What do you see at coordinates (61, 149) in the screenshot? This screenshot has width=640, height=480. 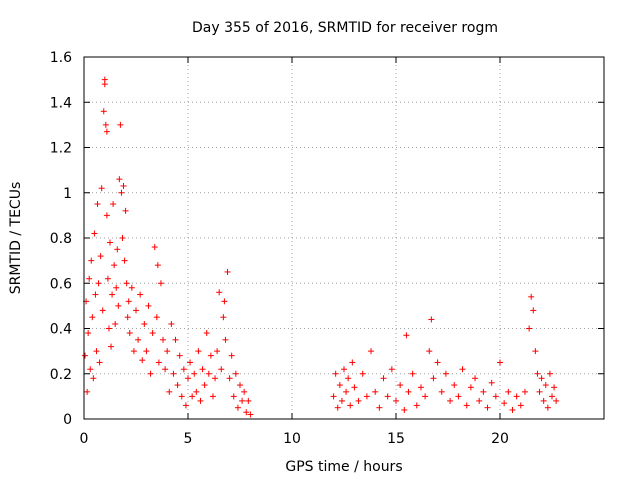 I see `y-tick-label: 1.2` at bounding box center [61, 149].